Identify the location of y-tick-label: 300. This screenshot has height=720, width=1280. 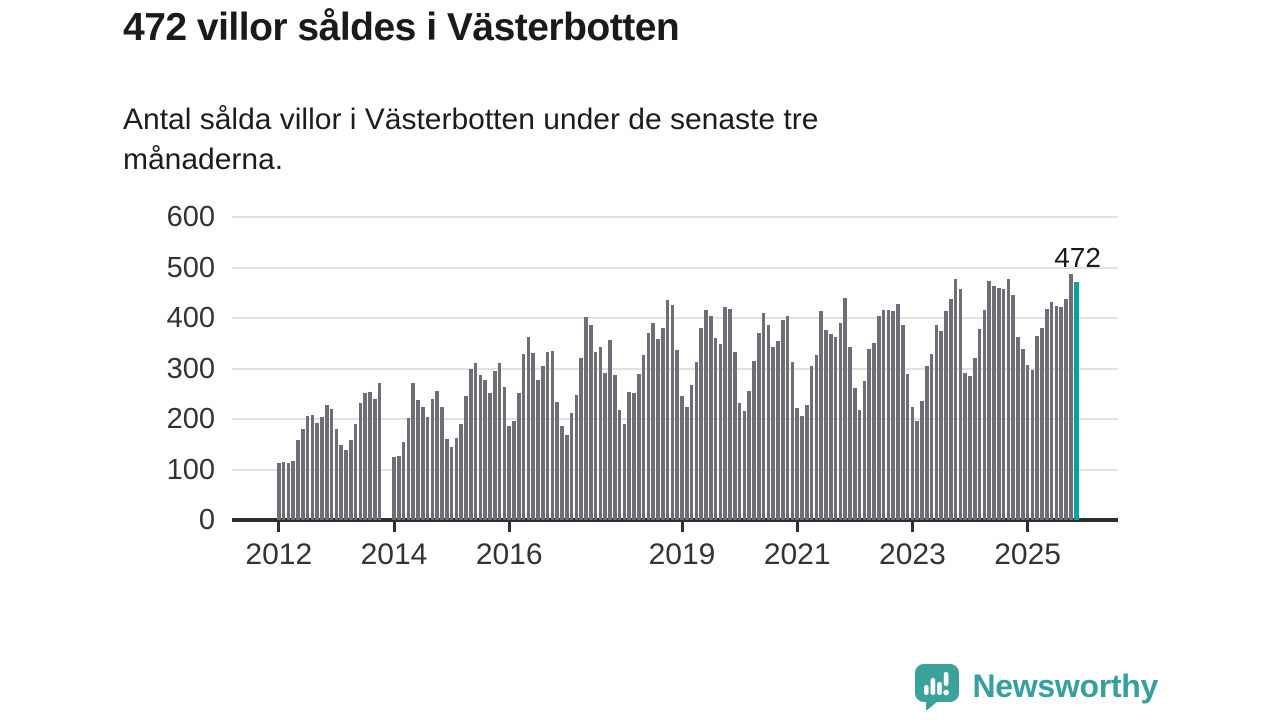
(190, 368).